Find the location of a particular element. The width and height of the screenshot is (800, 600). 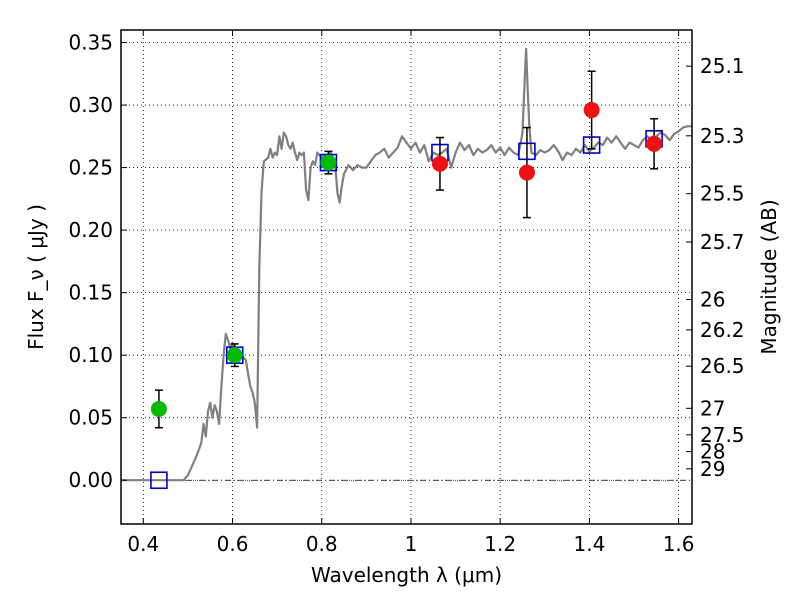

x-tick-label: 1 is located at coordinates (411, 544).